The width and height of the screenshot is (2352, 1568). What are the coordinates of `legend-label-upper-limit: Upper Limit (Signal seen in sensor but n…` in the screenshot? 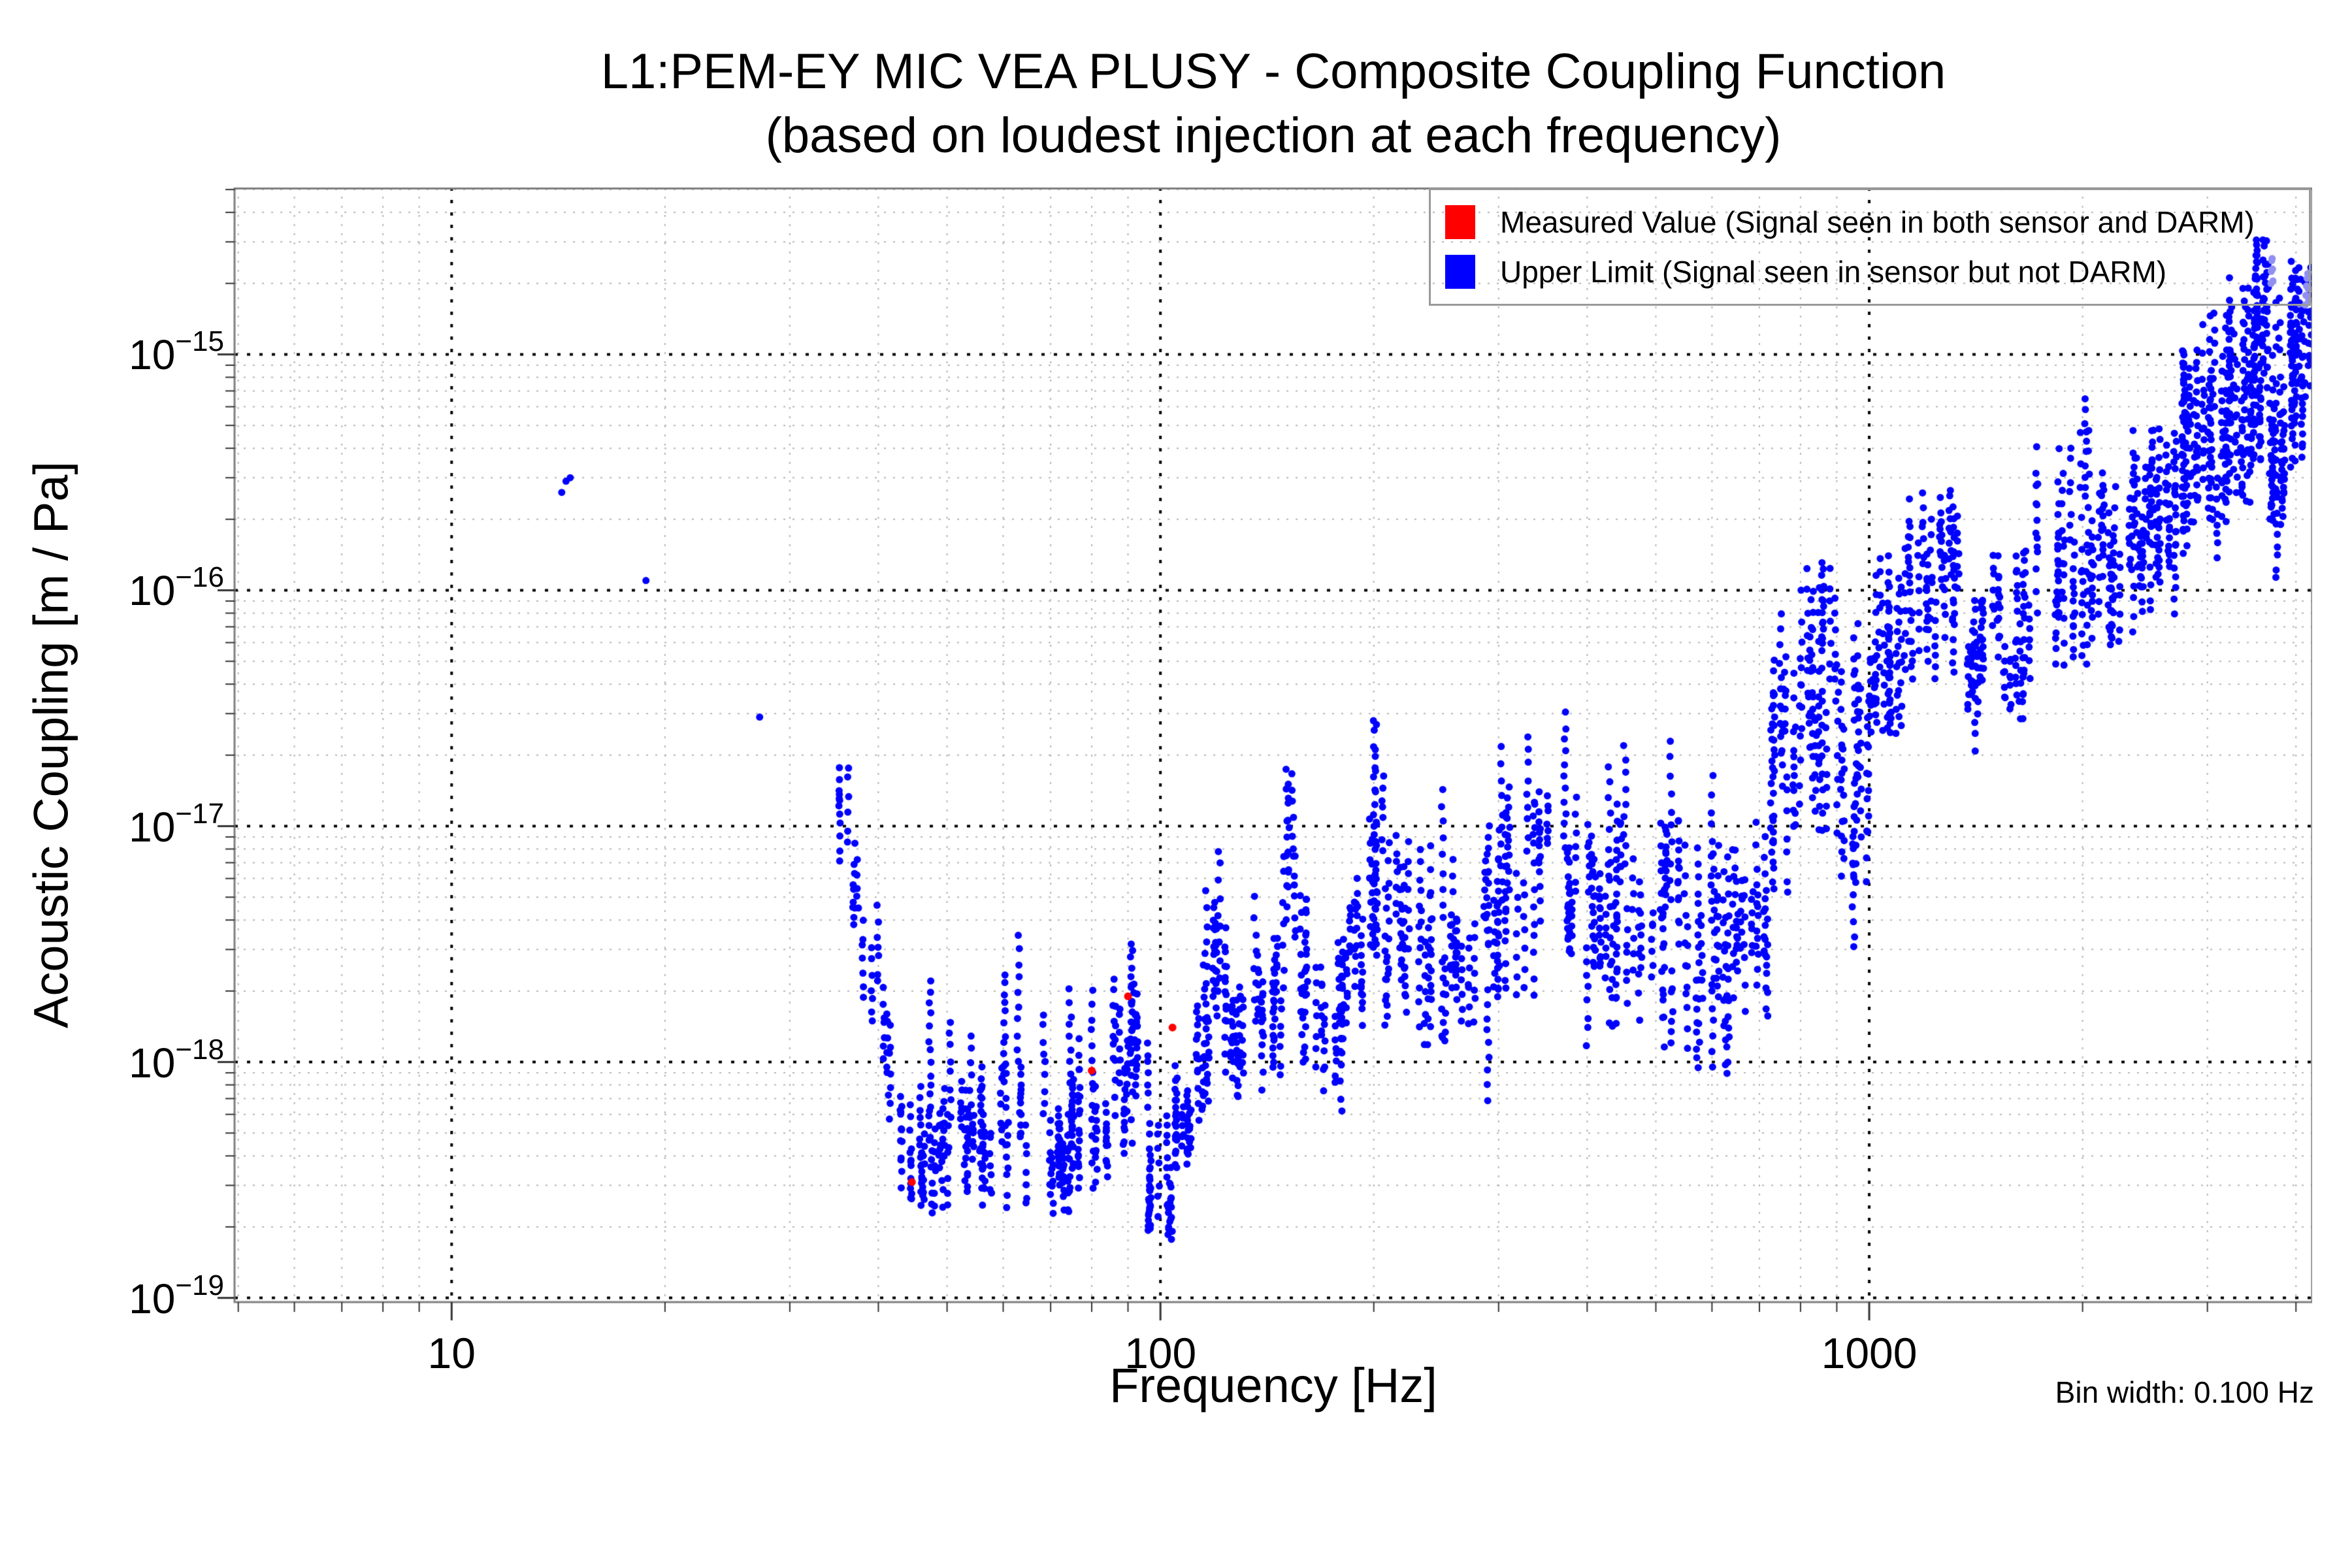 It's located at (1833, 272).